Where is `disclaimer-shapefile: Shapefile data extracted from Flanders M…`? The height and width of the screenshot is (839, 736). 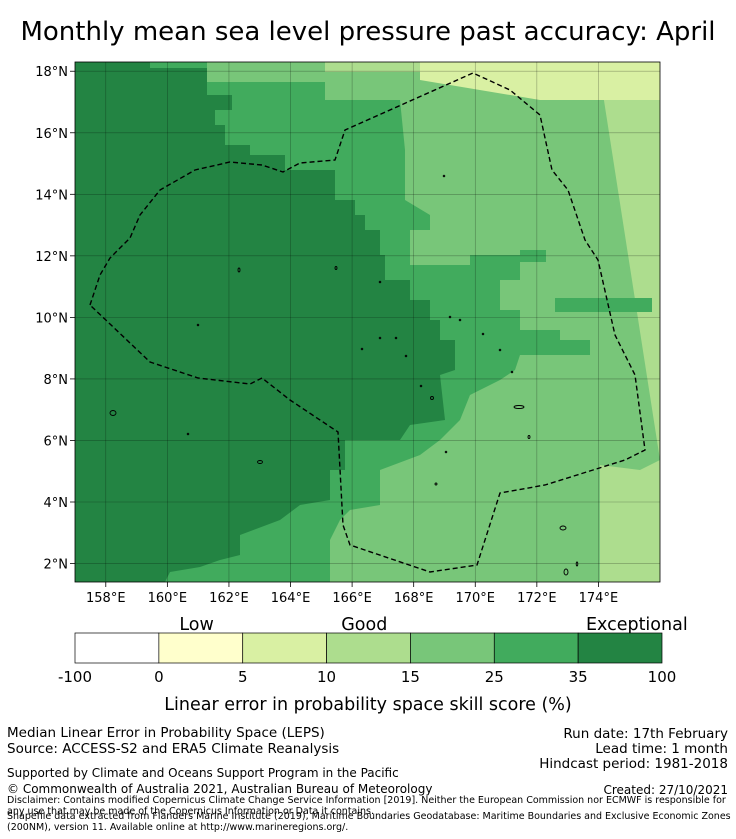
disclaimer-shapefile: Shapefile data extracted from Flanders M… is located at coordinates (369, 822).